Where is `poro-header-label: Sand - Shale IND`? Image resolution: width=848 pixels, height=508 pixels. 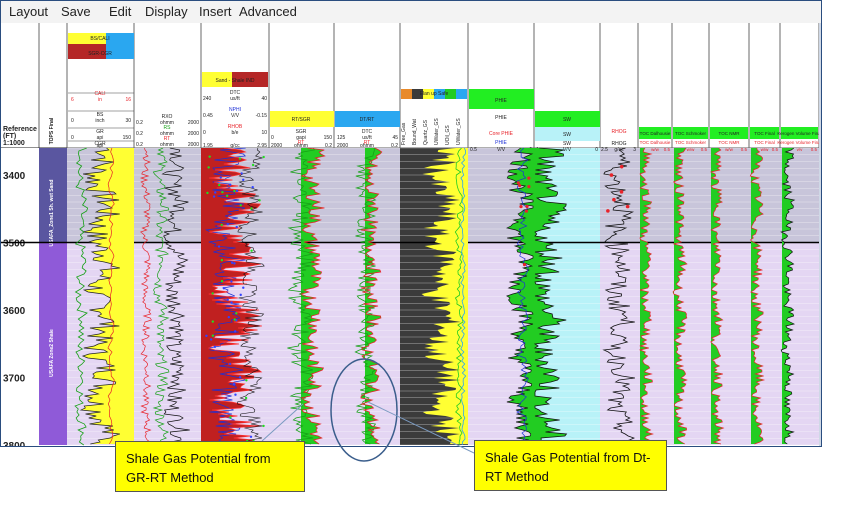
poro-header-label: Sand - Shale IND is located at coordinates (235, 81).